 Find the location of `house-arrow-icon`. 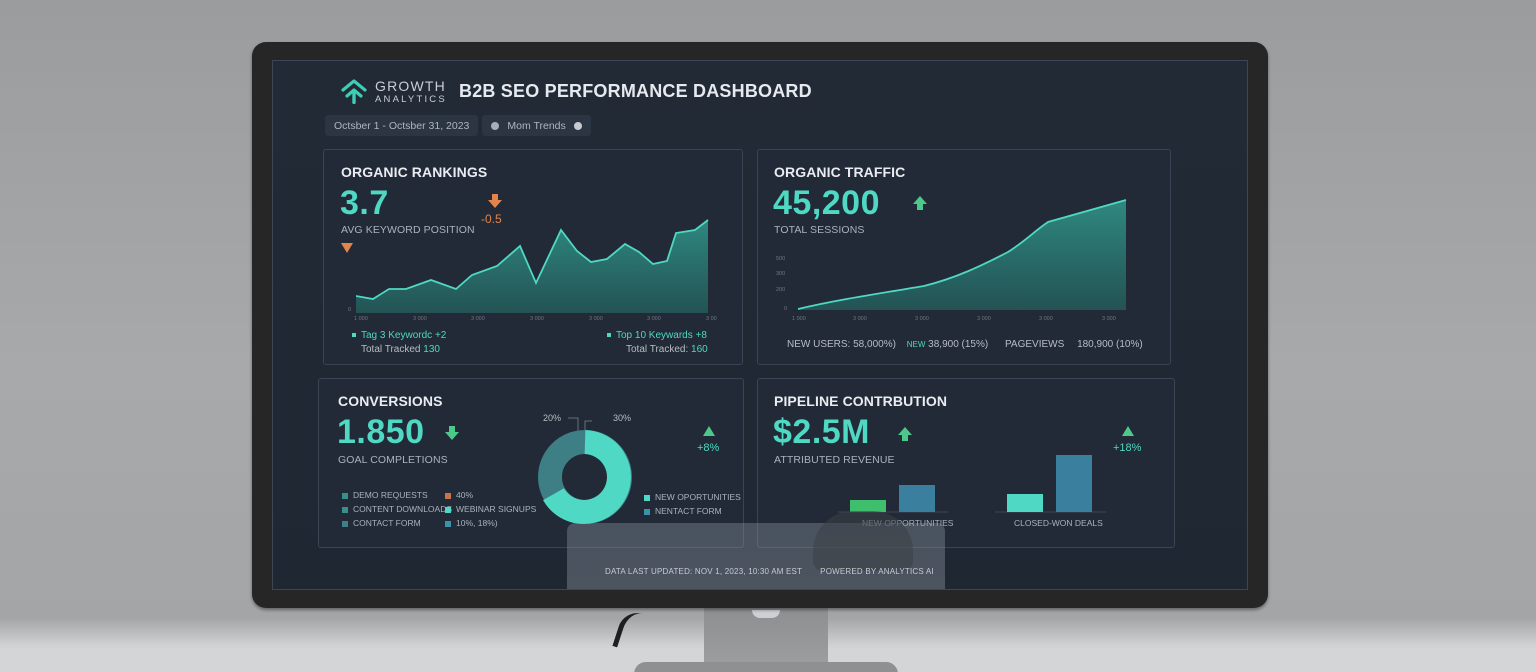

house-arrow-icon is located at coordinates (354, 91).